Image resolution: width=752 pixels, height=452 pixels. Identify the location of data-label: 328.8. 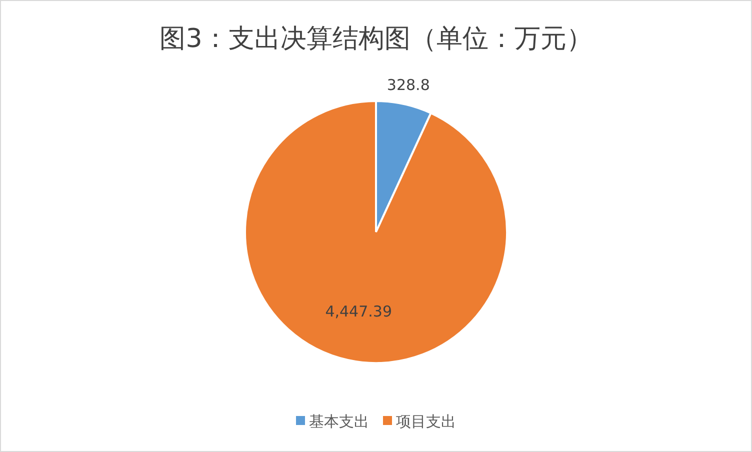
(408, 85).